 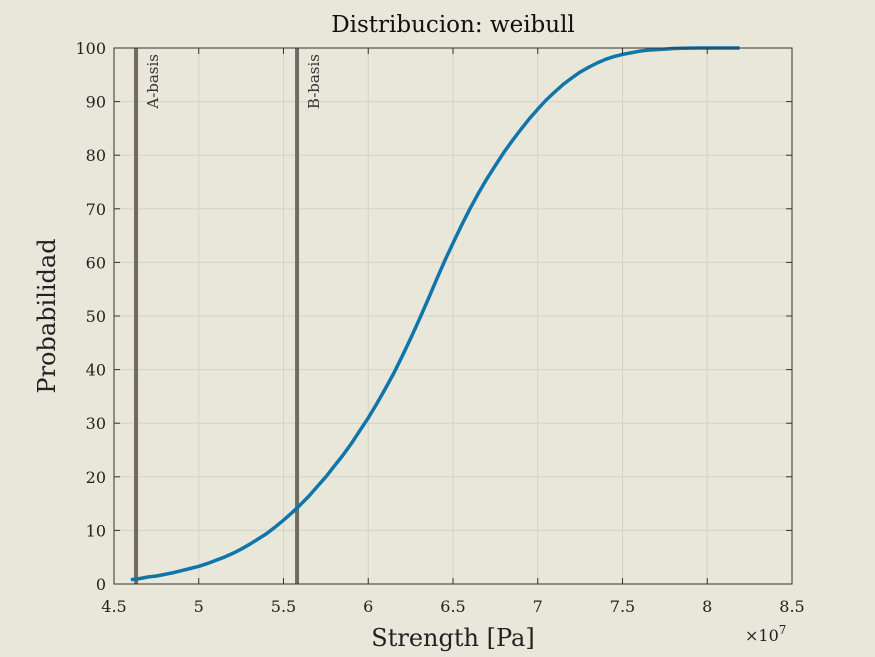 I want to click on basis-label-b-basis: B-basis, so click(x=314, y=81).